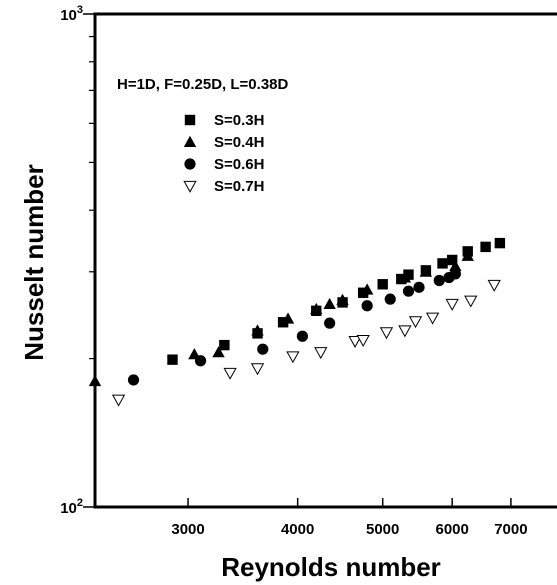 This screenshot has height=585, width=557. I want to click on series-s-0-6h, so click(294, 327).